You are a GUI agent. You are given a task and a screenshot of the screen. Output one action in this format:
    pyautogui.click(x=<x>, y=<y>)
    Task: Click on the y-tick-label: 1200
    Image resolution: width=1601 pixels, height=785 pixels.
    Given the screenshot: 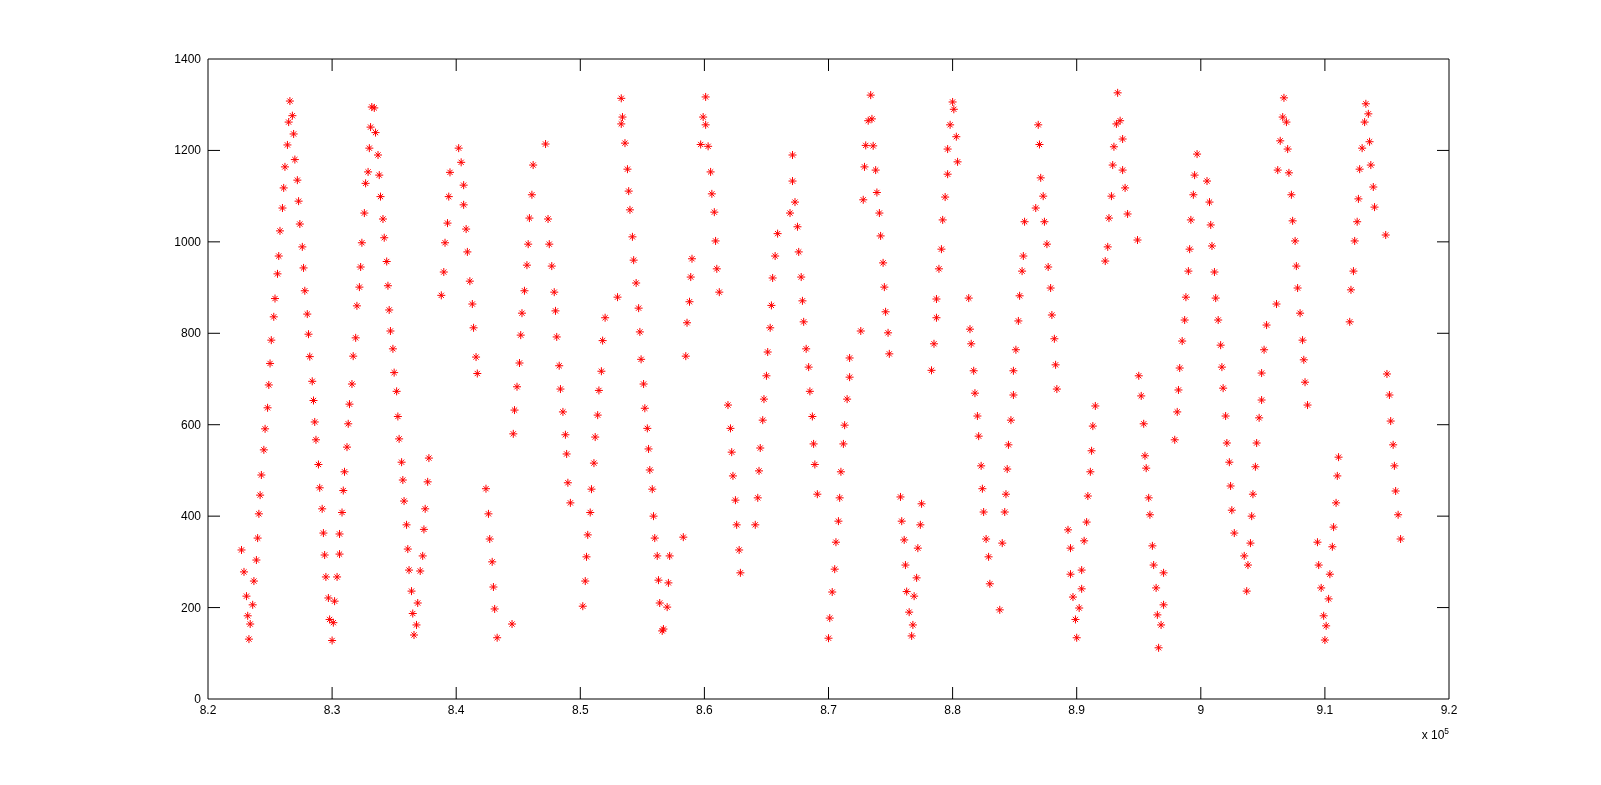 What is the action you would take?
    pyautogui.click(x=188, y=150)
    